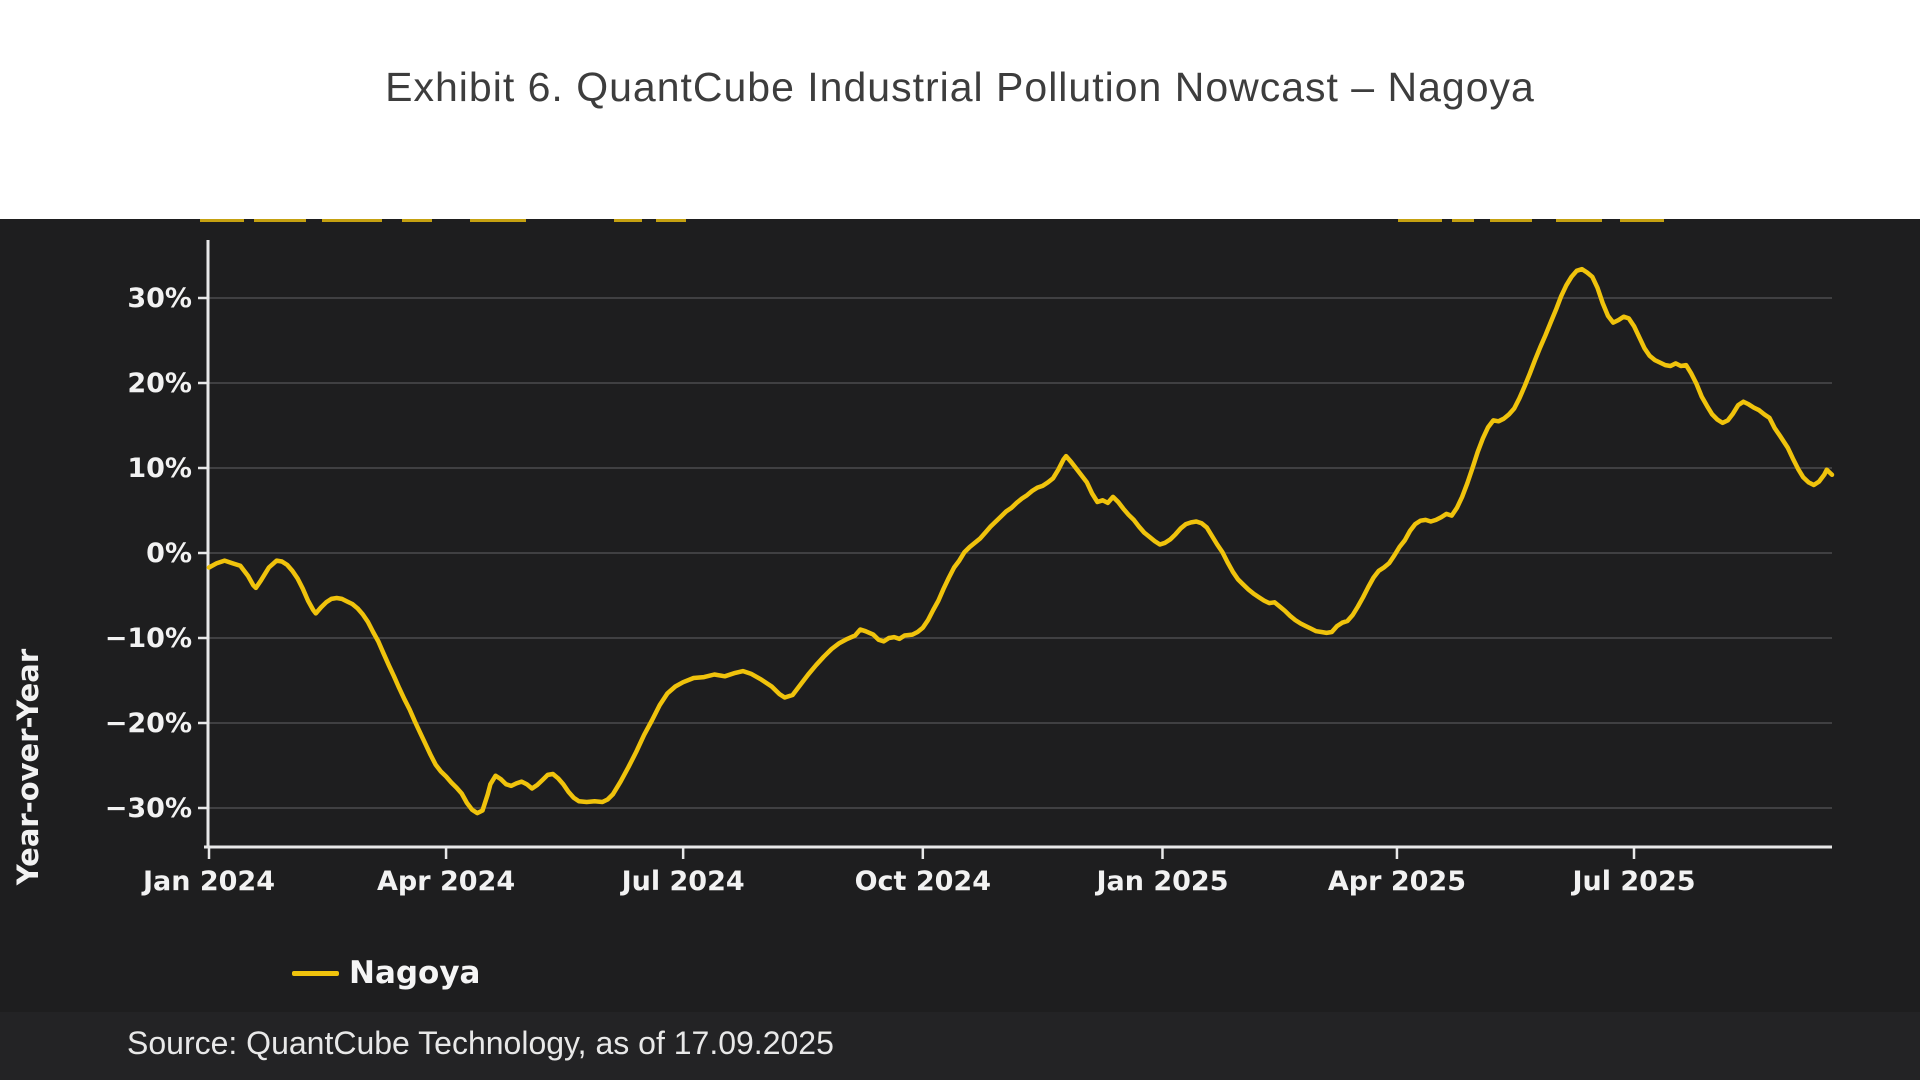 This screenshot has width=1920, height=1080. Describe the element at coordinates (1161, 881) in the screenshot. I see `x-tick-label-Jan 2025: Jan 2025` at that location.